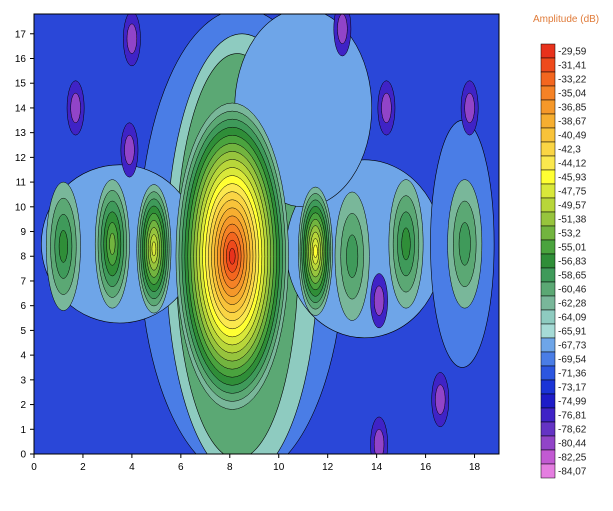  Describe the element at coordinates (83, 467) in the screenshot. I see `x-tick-label: 2` at that location.